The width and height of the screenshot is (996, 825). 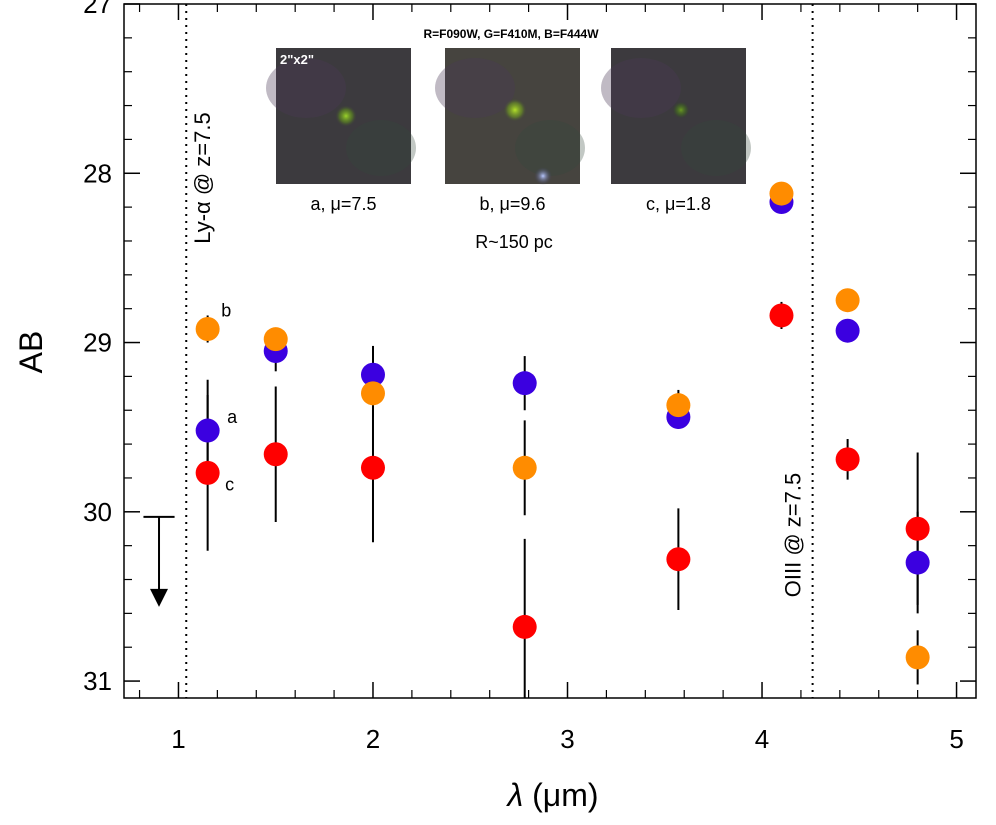 What do you see at coordinates (229, 485) in the screenshot?
I see `point-label-c: c` at bounding box center [229, 485].